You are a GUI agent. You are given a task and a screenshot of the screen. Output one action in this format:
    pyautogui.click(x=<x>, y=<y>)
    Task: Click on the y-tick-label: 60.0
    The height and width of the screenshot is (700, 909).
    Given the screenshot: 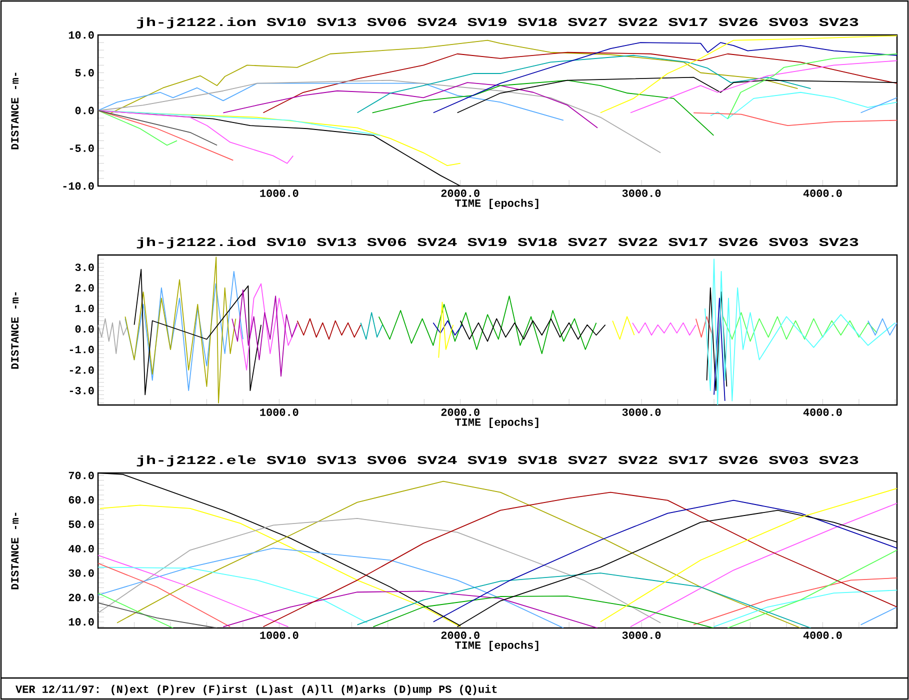 What is the action you would take?
    pyautogui.click(x=81, y=500)
    